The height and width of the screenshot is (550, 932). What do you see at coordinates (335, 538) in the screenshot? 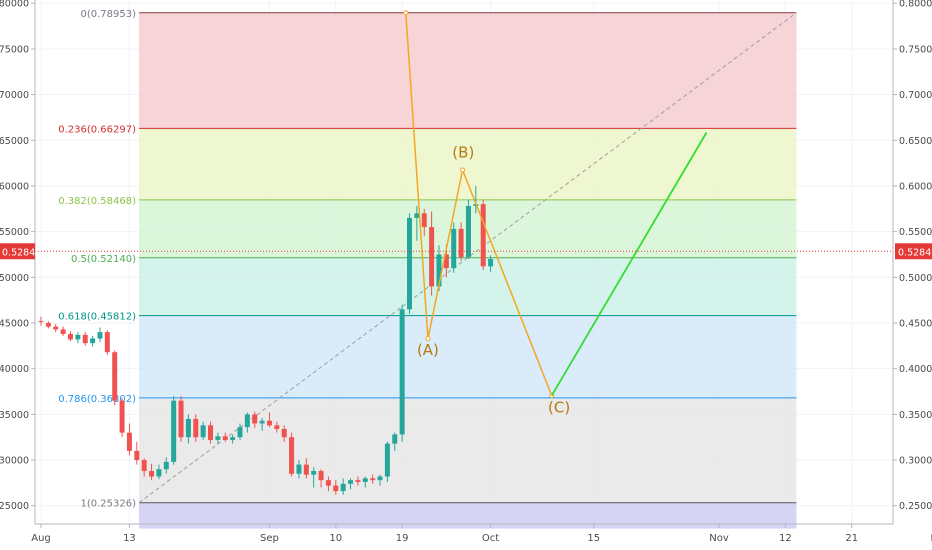
I see `time-tick-label: 10` at bounding box center [335, 538].